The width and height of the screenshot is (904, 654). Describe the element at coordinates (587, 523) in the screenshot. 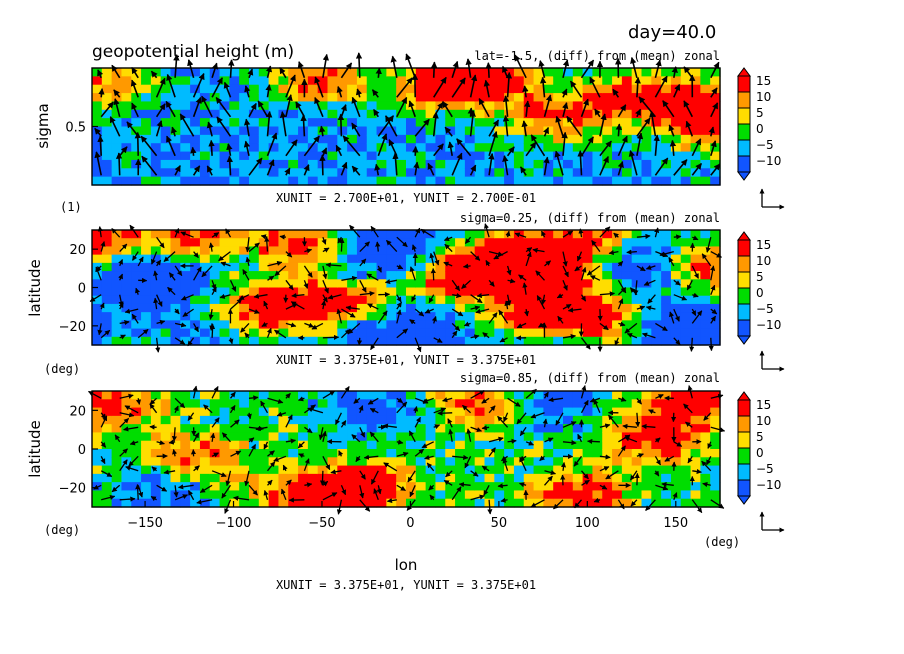

I see `x-tick-label: 100` at that location.